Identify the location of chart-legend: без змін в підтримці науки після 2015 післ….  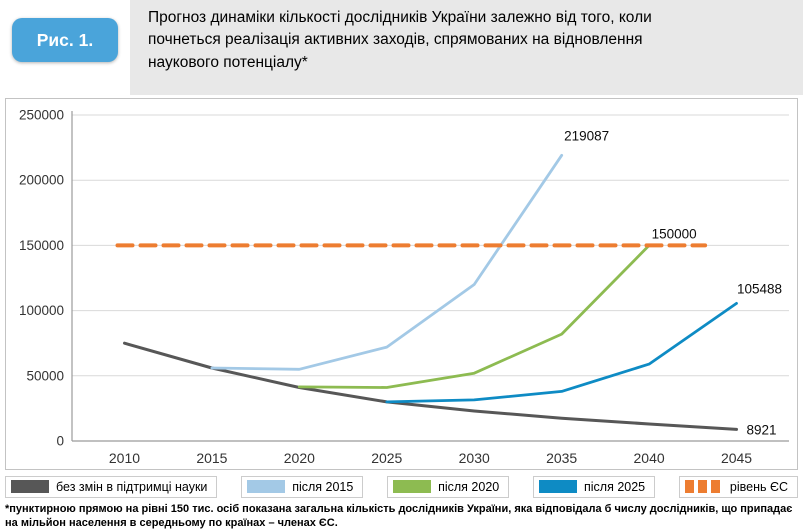
(401, 486).